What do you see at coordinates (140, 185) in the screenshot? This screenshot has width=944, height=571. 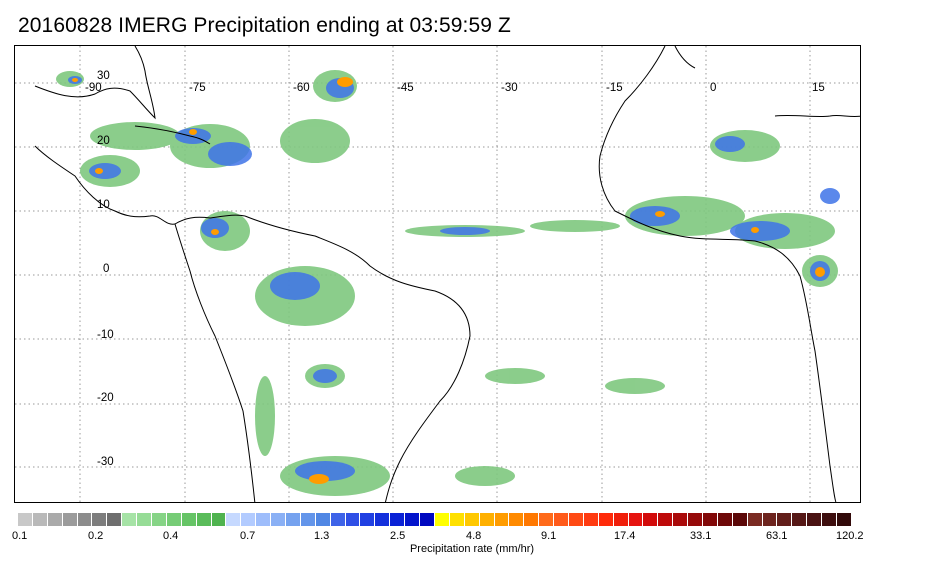 I see `gulf-mexico-coast` at bounding box center [140, 185].